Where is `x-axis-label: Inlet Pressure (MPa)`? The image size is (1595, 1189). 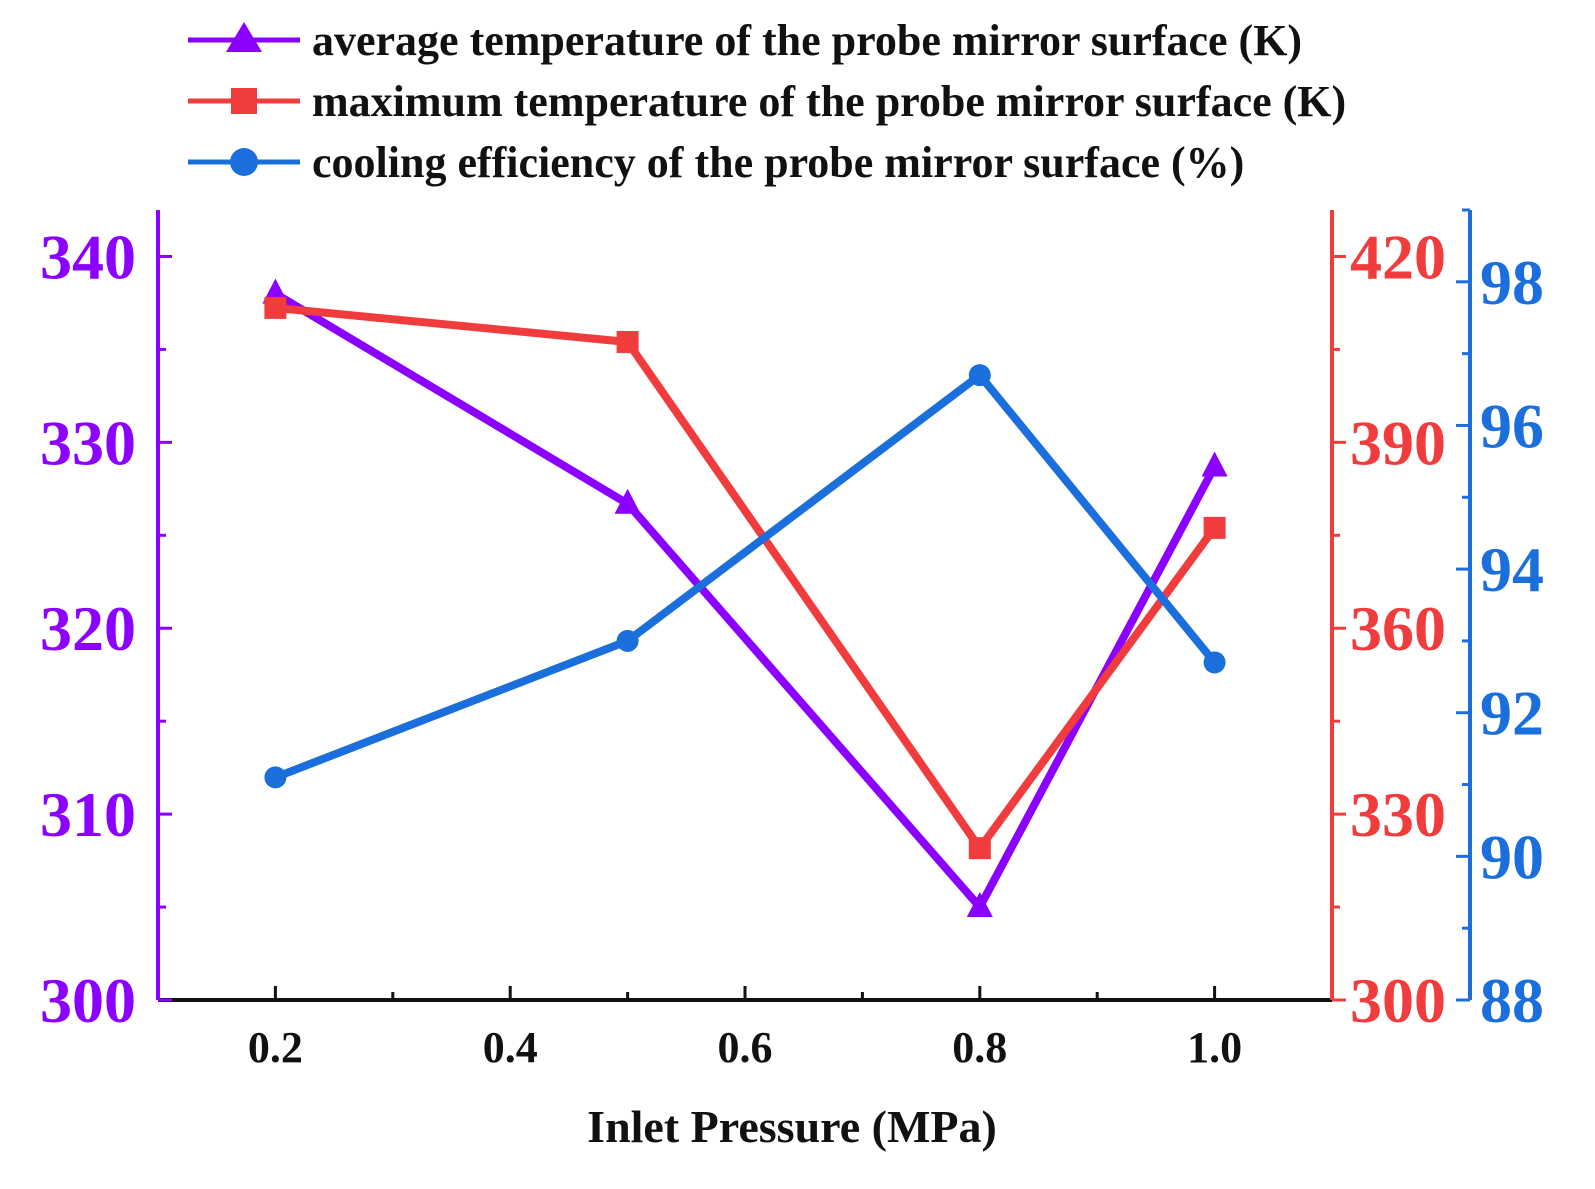 x-axis-label: Inlet Pressure (MPa) is located at coordinates (792, 1126).